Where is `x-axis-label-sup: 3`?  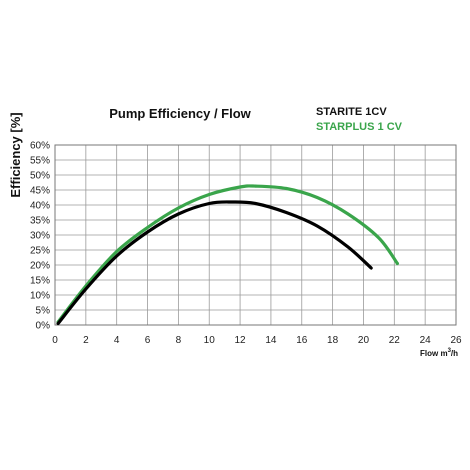
x-axis-label-sup: 3 is located at coordinates (450, 351).